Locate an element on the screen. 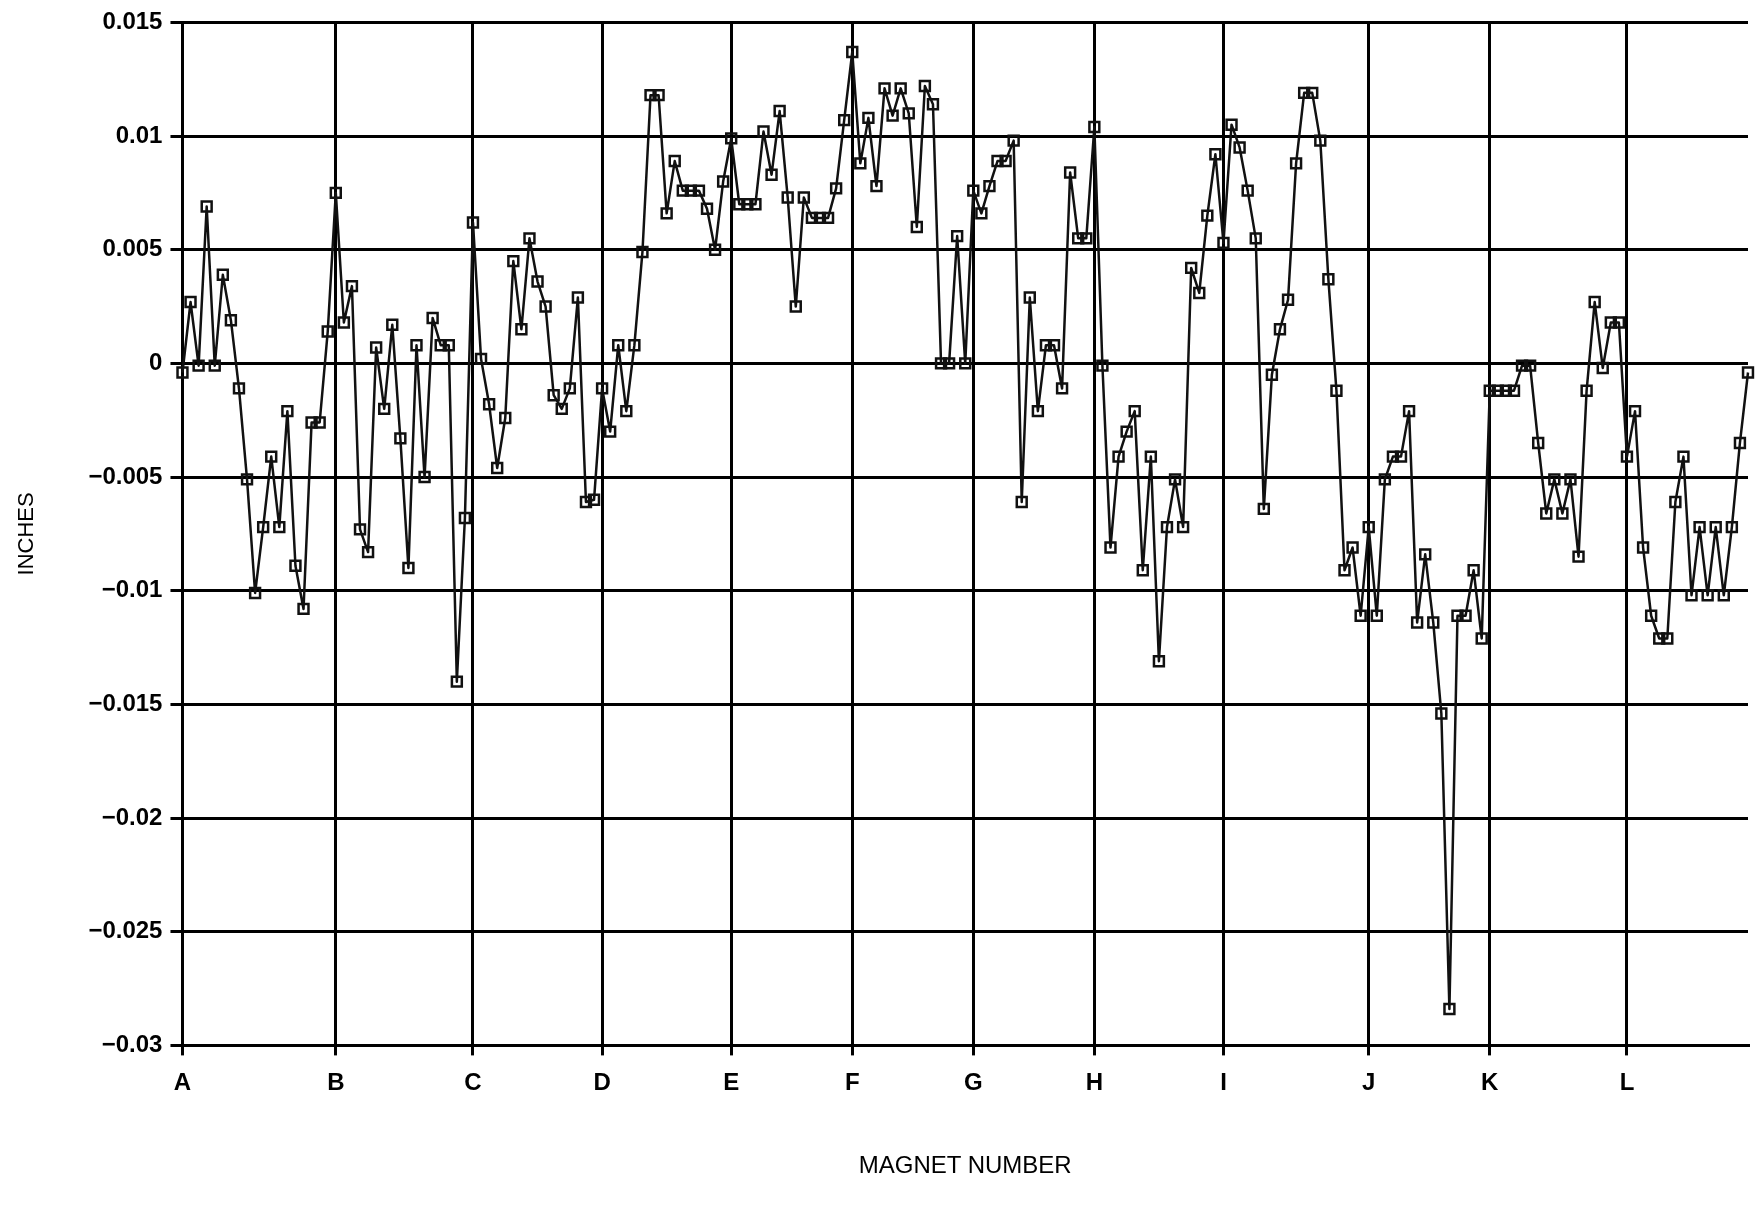 This screenshot has width=1762, height=1205. x-tick-label: K is located at coordinates (1490, 1082).